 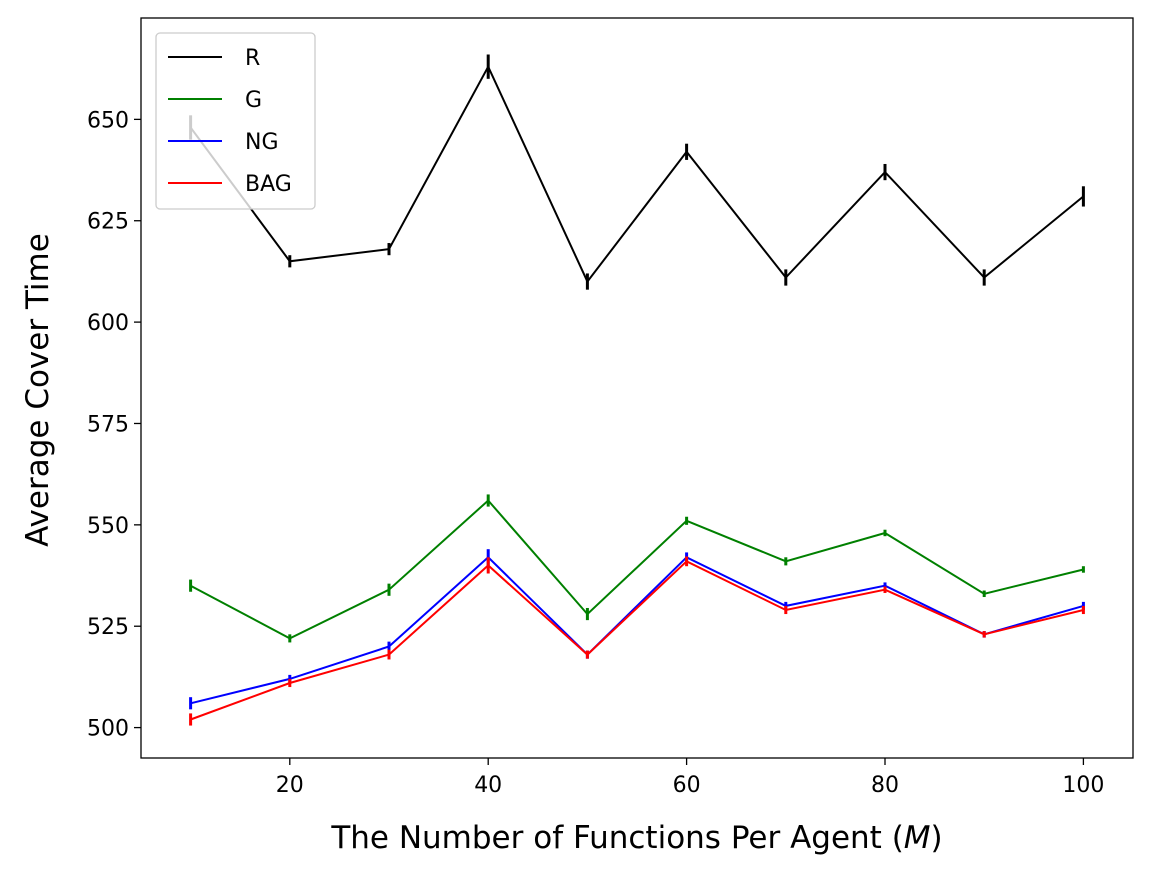 I want to click on x-axis-label: The Number of Functions Per Agent (M), so click(x=636, y=838).